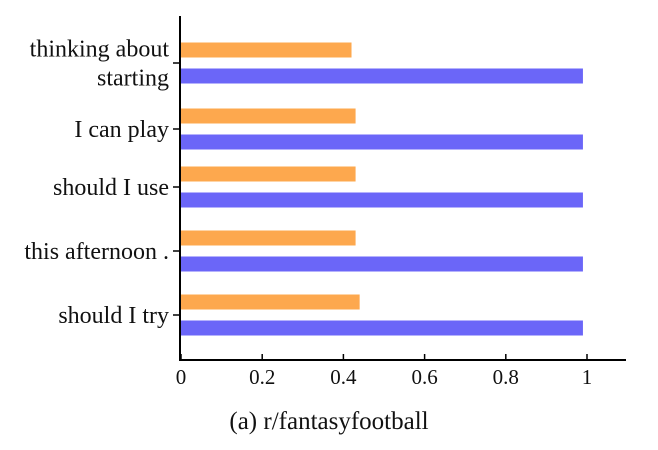 The height and width of the screenshot is (450, 658). I want to click on x-tick-label: 1, so click(587, 377).